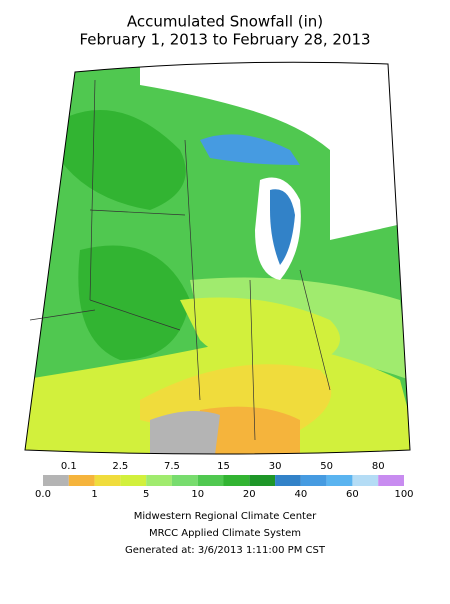 The image size is (450, 604). I want to click on legend-label: 0.1, so click(69, 466).